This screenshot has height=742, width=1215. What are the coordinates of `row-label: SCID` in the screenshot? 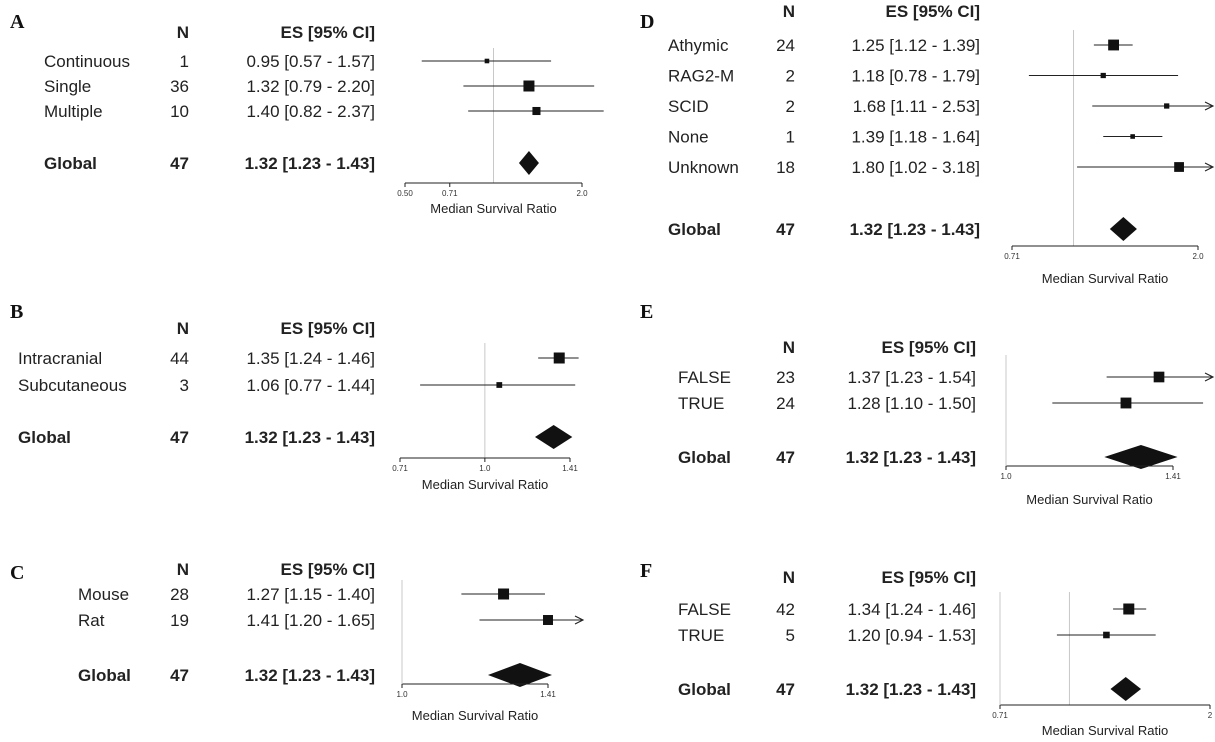 It's located at (688, 106).